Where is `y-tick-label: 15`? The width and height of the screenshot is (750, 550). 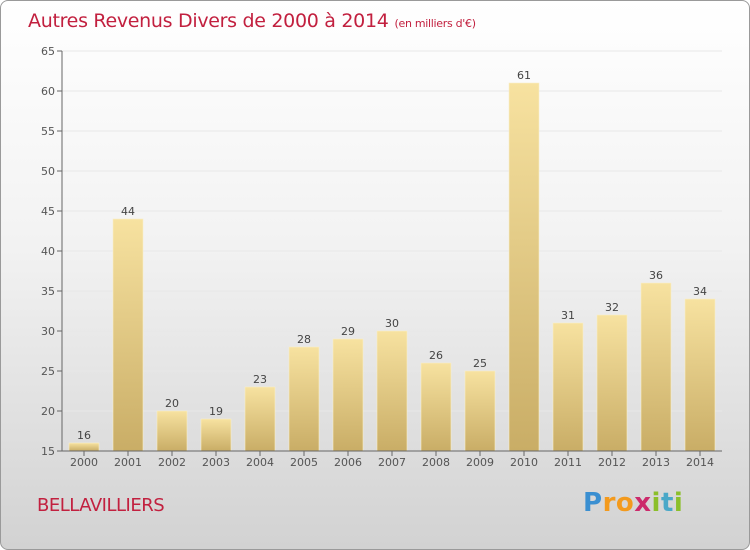 y-tick-label: 15 is located at coordinates (48, 451).